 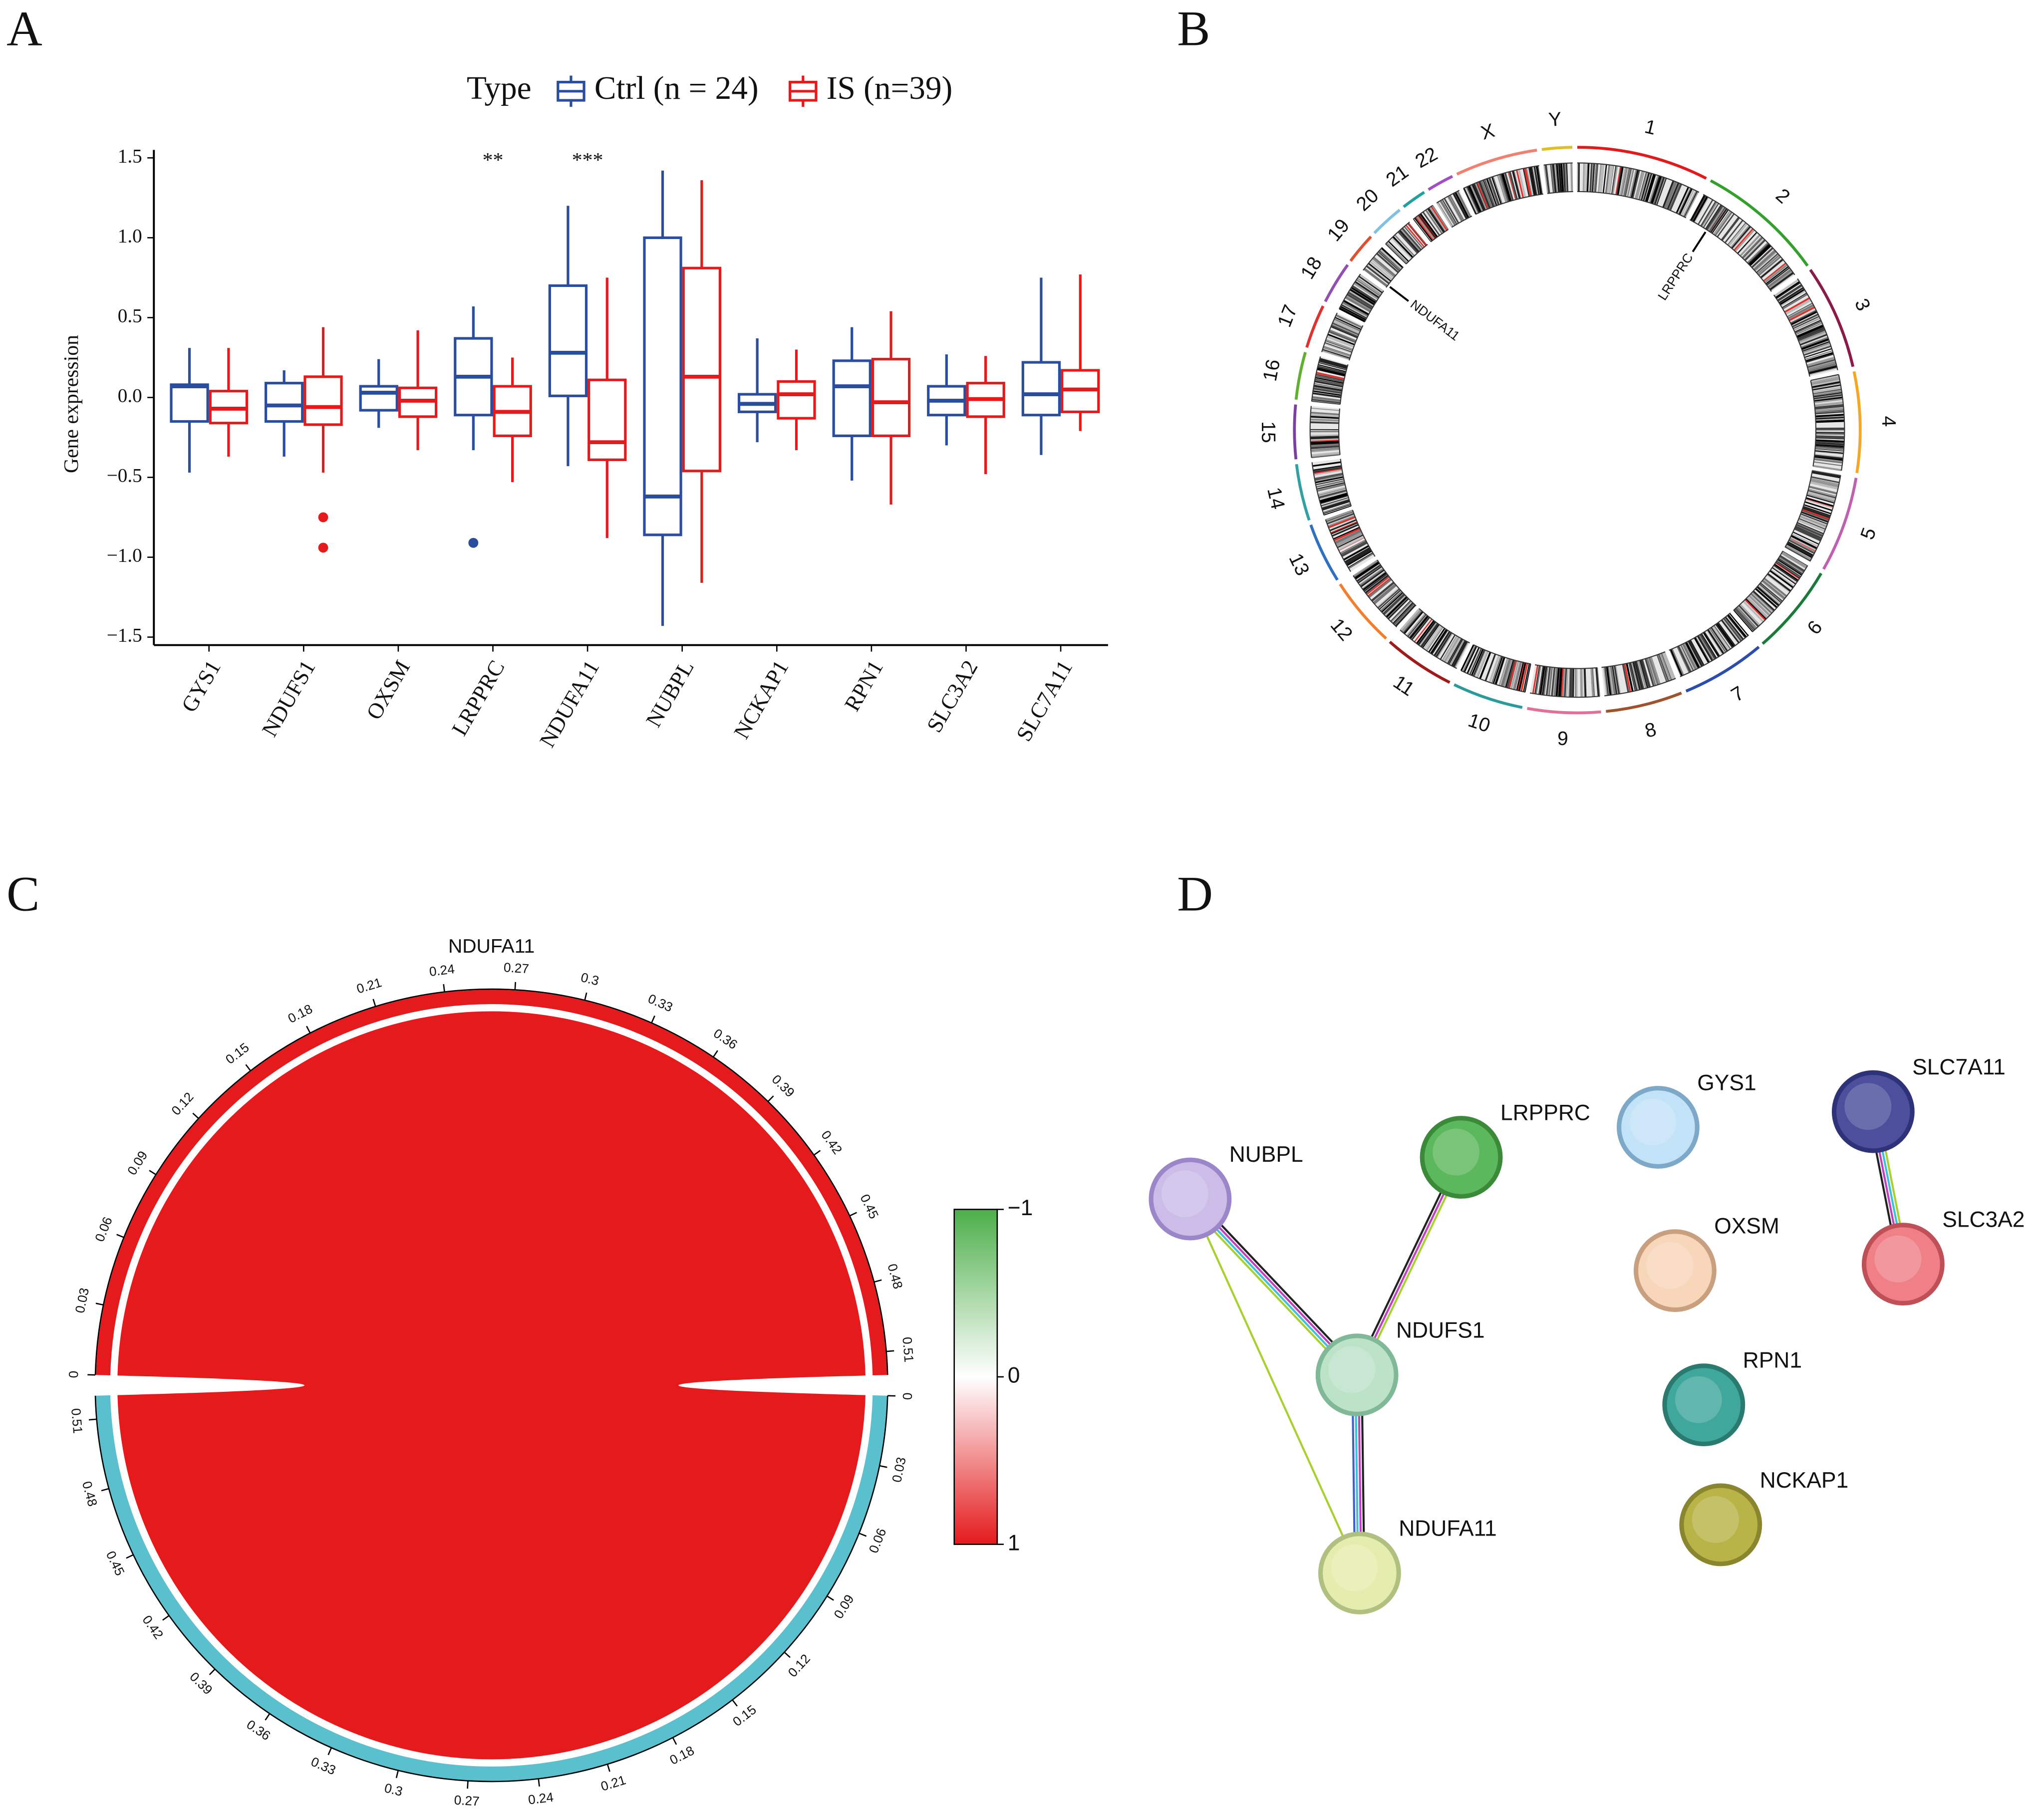 What do you see at coordinates (89, 1494) in the screenshot?
I see `tick-label: 0.48` at bounding box center [89, 1494].